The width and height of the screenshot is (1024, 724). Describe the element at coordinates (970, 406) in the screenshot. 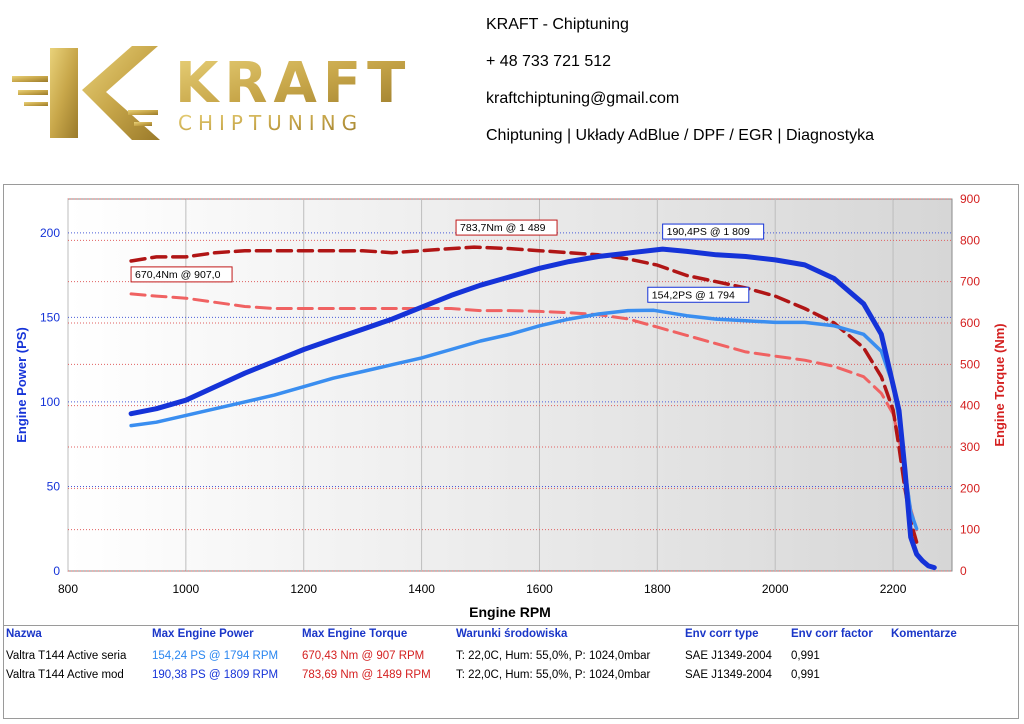

I see `y-right-tick-label: 400` at that location.